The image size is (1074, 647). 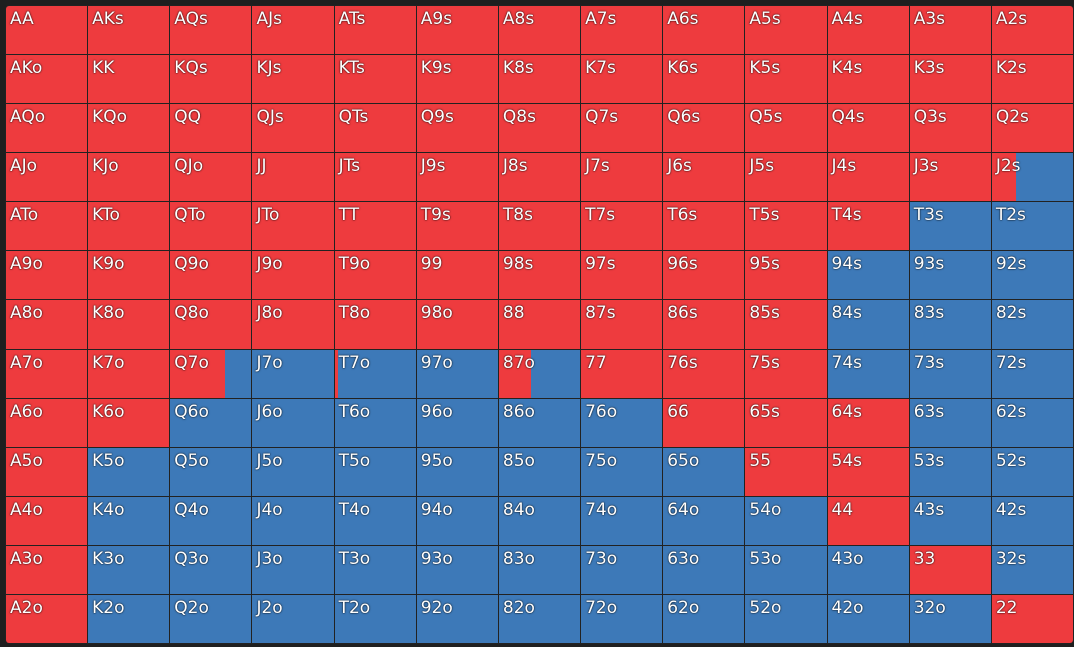 What do you see at coordinates (47, 128) in the screenshot?
I see `hand-cell: AQo` at bounding box center [47, 128].